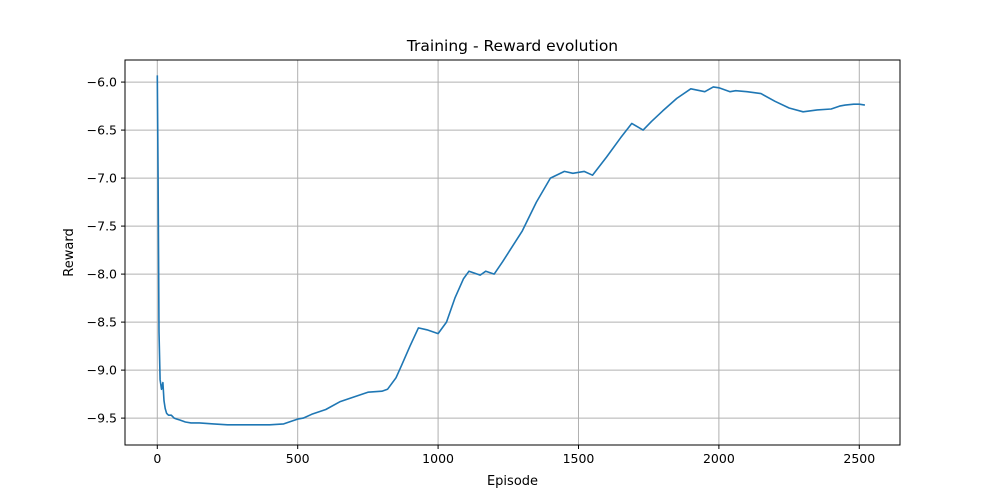 Image resolution: width=1000 pixels, height=500 pixels. I want to click on y-tick-label: −8.5, so click(102, 322).